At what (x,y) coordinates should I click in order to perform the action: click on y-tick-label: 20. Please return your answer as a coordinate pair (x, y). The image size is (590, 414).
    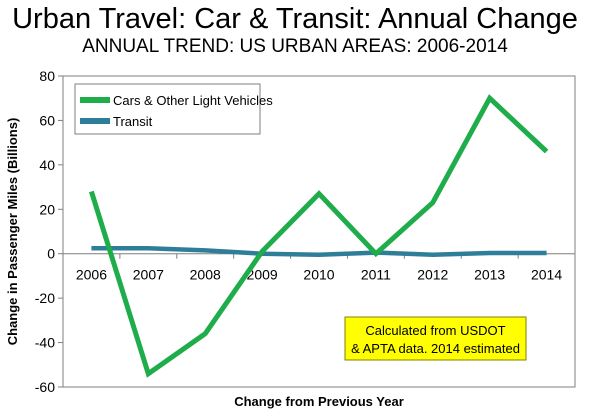
    Looking at the image, I should click on (47, 209).